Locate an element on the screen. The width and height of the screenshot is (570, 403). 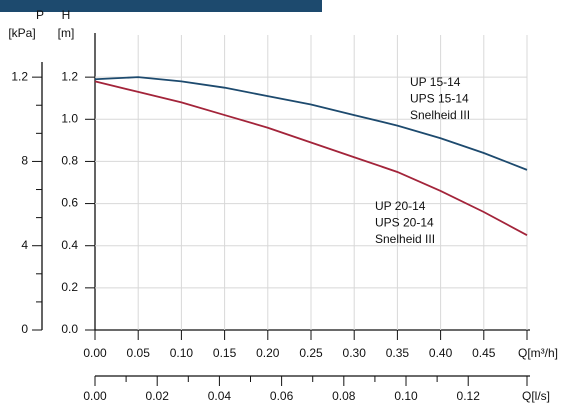
y-tick-label: 0.0 is located at coordinates (69, 329).